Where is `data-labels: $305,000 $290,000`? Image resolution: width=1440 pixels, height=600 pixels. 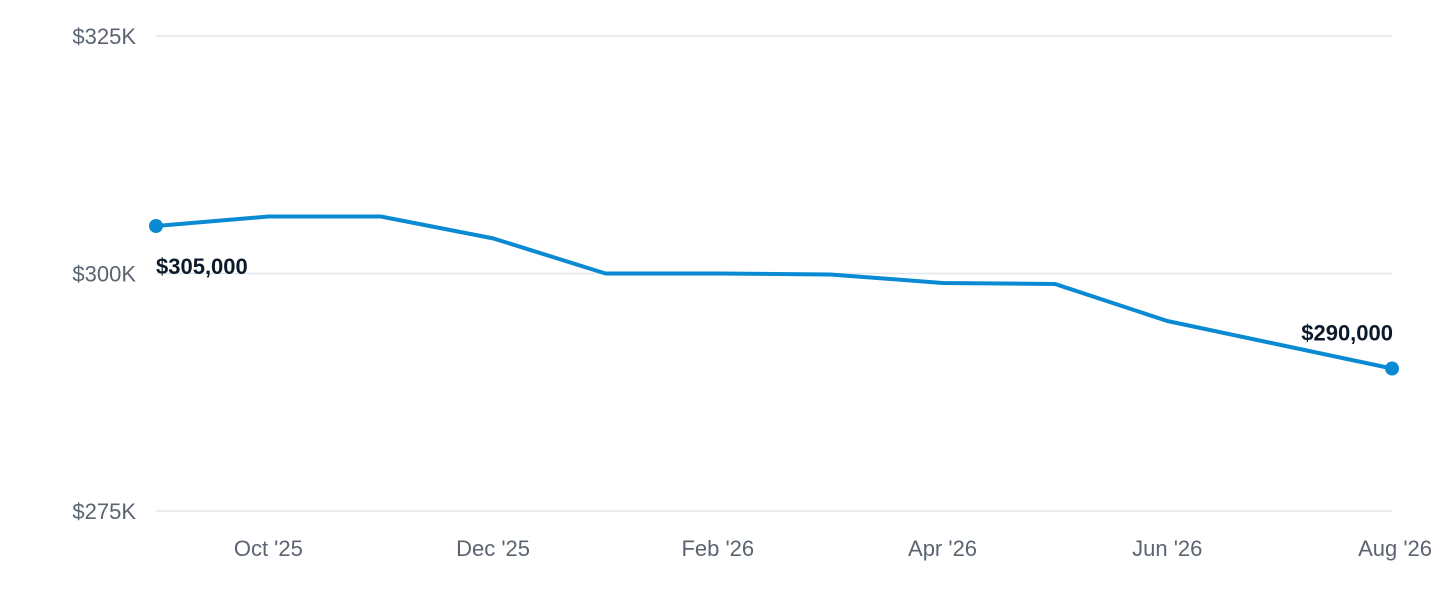 data-labels: $305,000 $290,000 is located at coordinates (774, 300).